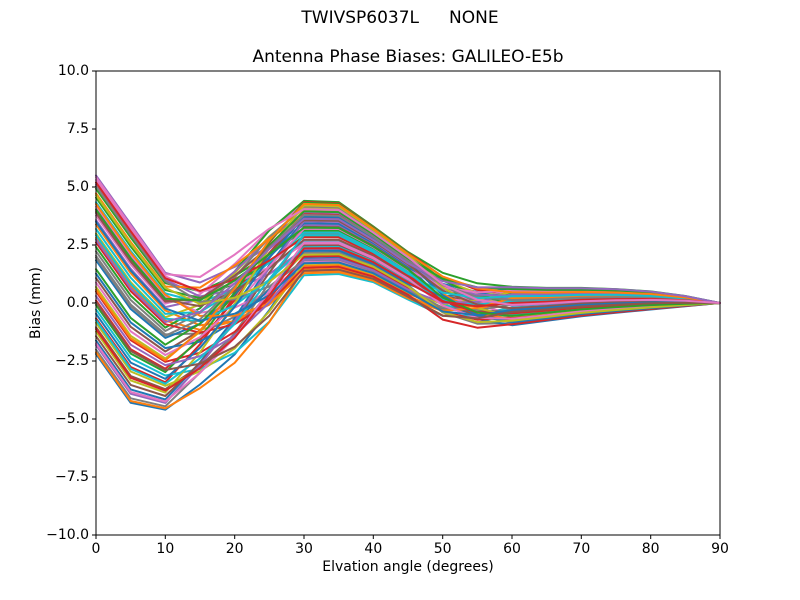 The image size is (800, 600). I want to click on x-tick-label: 90, so click(720, 549).